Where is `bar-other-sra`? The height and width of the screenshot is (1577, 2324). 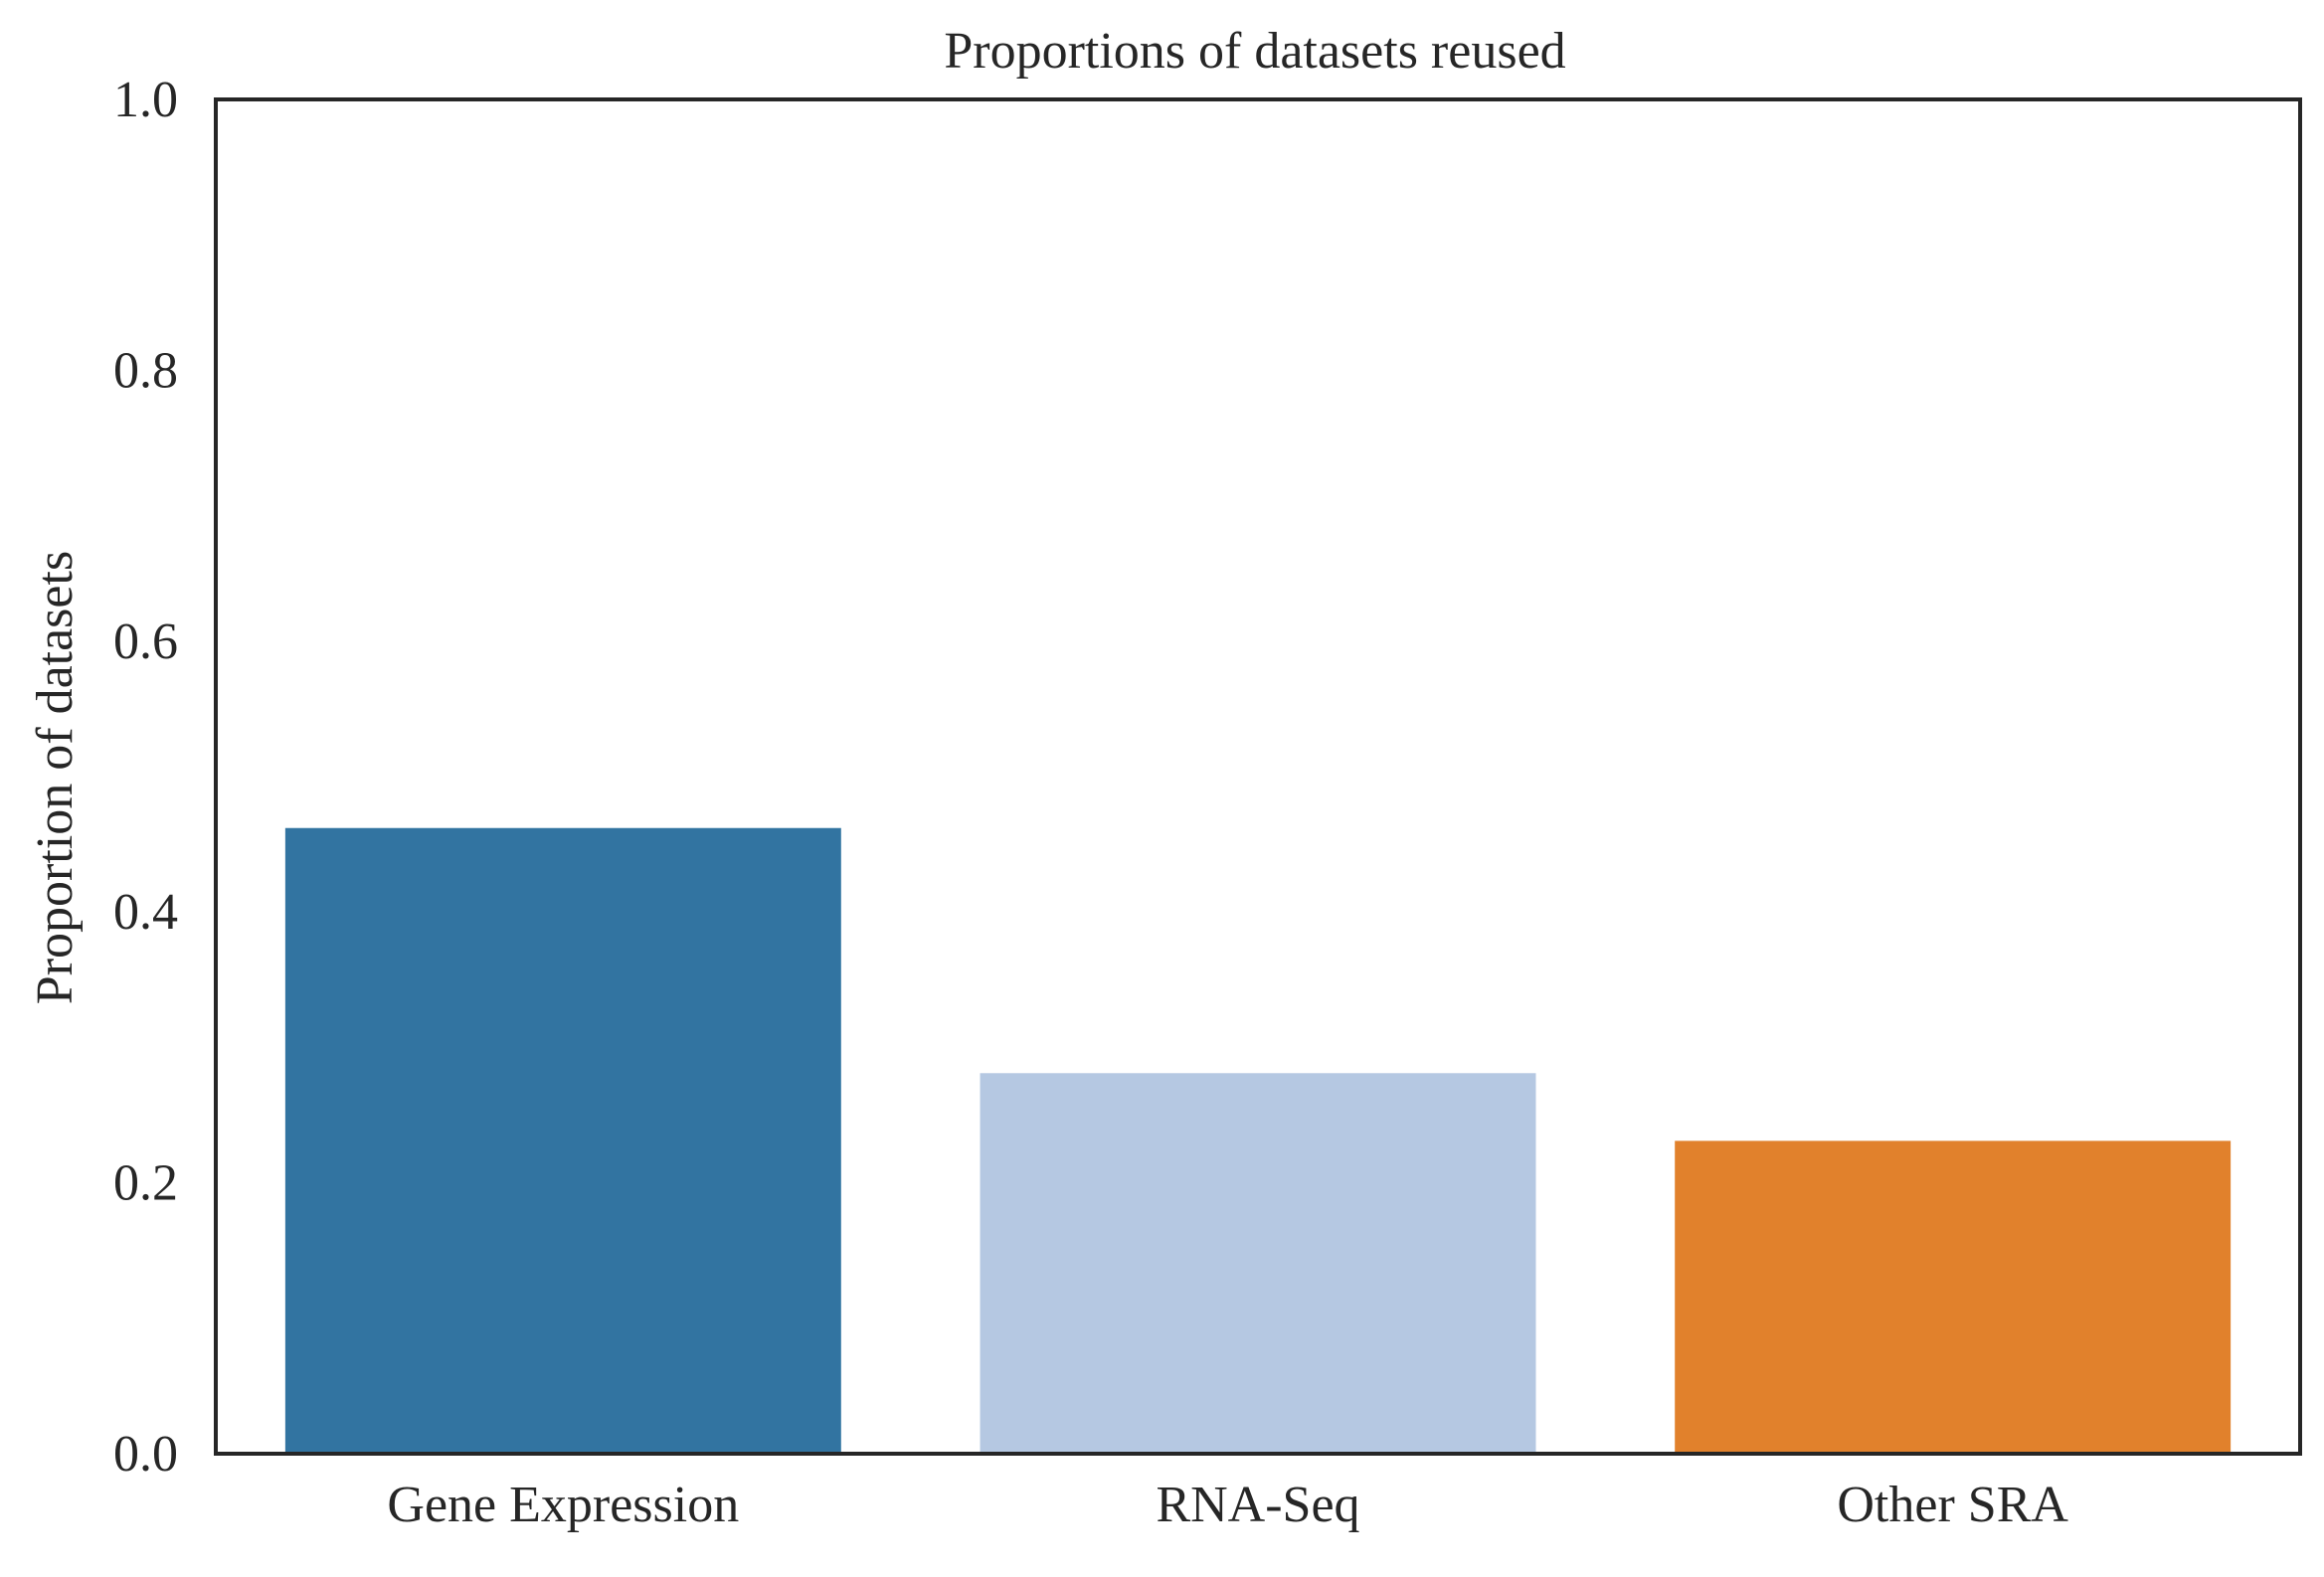
bar-other-sra is located at coordinates (1953, 1297).